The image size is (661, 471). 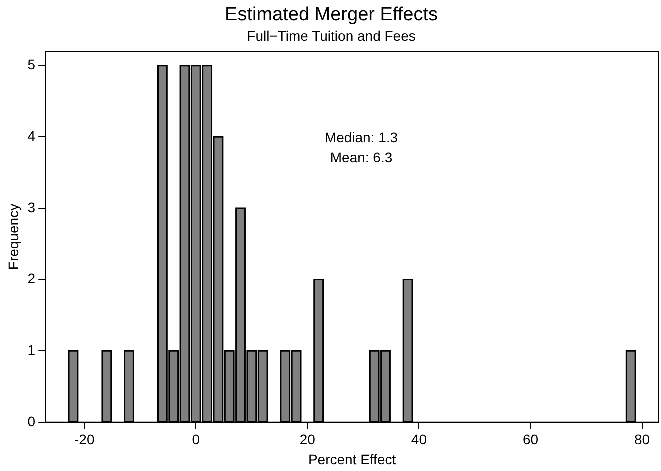 I want to click on y-tick-label: 3, so click(x=32, y=207).